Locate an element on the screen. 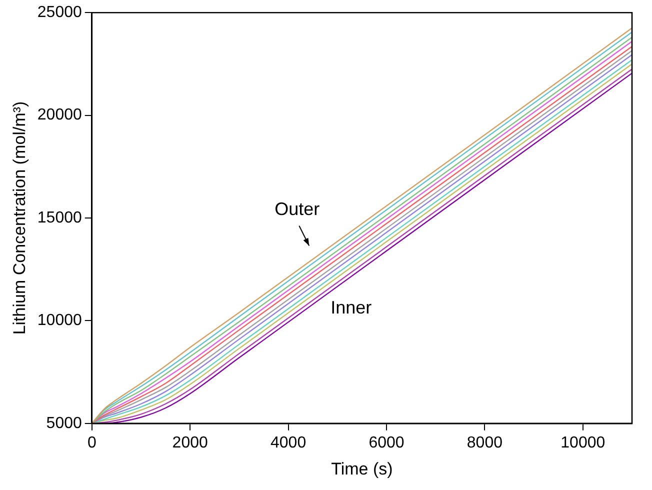 Image resolution: width=652 pixels, height=490 pixels. x-tick-label: 6000 is located at coordinates (386, 443).